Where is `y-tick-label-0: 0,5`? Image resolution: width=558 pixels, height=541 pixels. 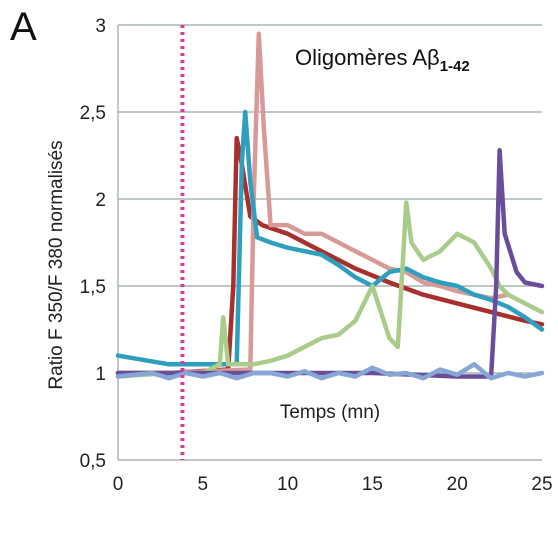 y-tick-label-0: 0,5 is located at coordinates (93, 461).